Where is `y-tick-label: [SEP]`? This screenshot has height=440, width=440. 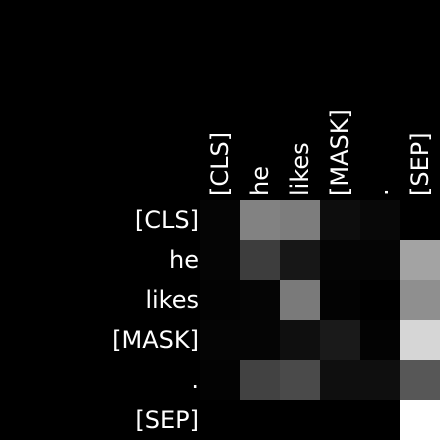 y-tick-label: [SEP] is located at coordinates (167, 420).